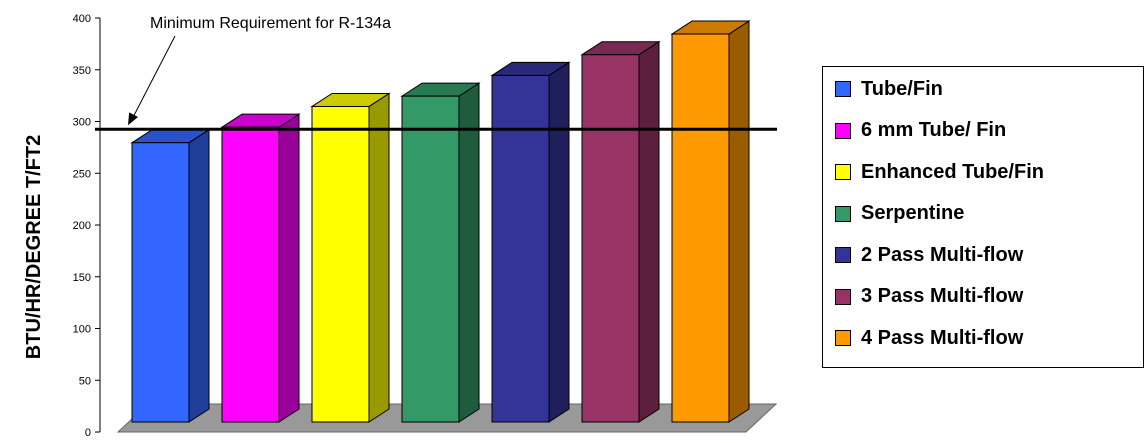 Image resolution: width=1148 pixels, height=443 pixels. Describe the element at coordinates (942, 254) in the screenshot. I see `legend-label: 2 Pass Multi-flow` at that location.